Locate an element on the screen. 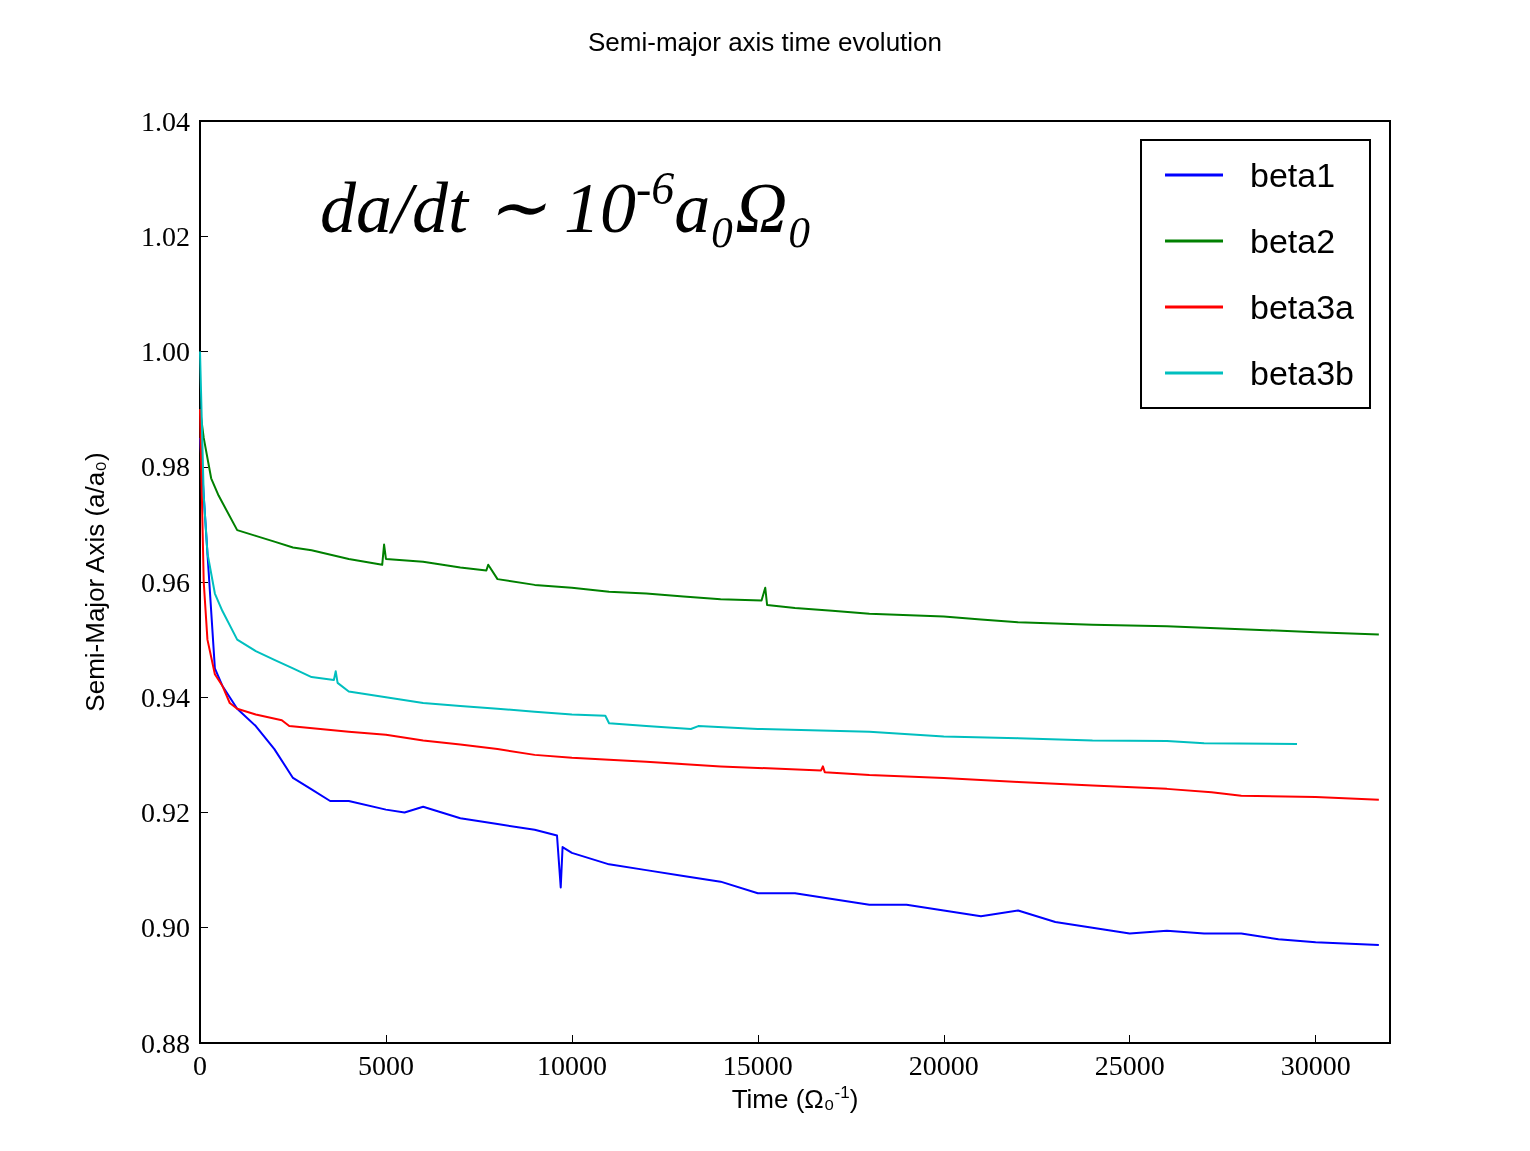  x-tick-label: 30000 is located at coordinates (1315, 1065).